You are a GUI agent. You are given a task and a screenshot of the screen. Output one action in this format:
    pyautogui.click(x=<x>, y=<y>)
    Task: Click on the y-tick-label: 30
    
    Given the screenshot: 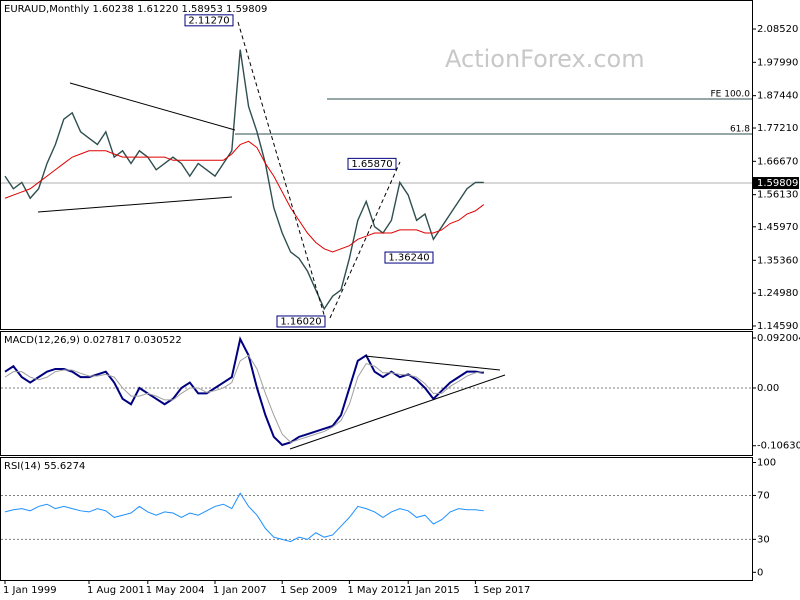 What is the action you would take?
    pyautogui.click(x=763, y=539)
    